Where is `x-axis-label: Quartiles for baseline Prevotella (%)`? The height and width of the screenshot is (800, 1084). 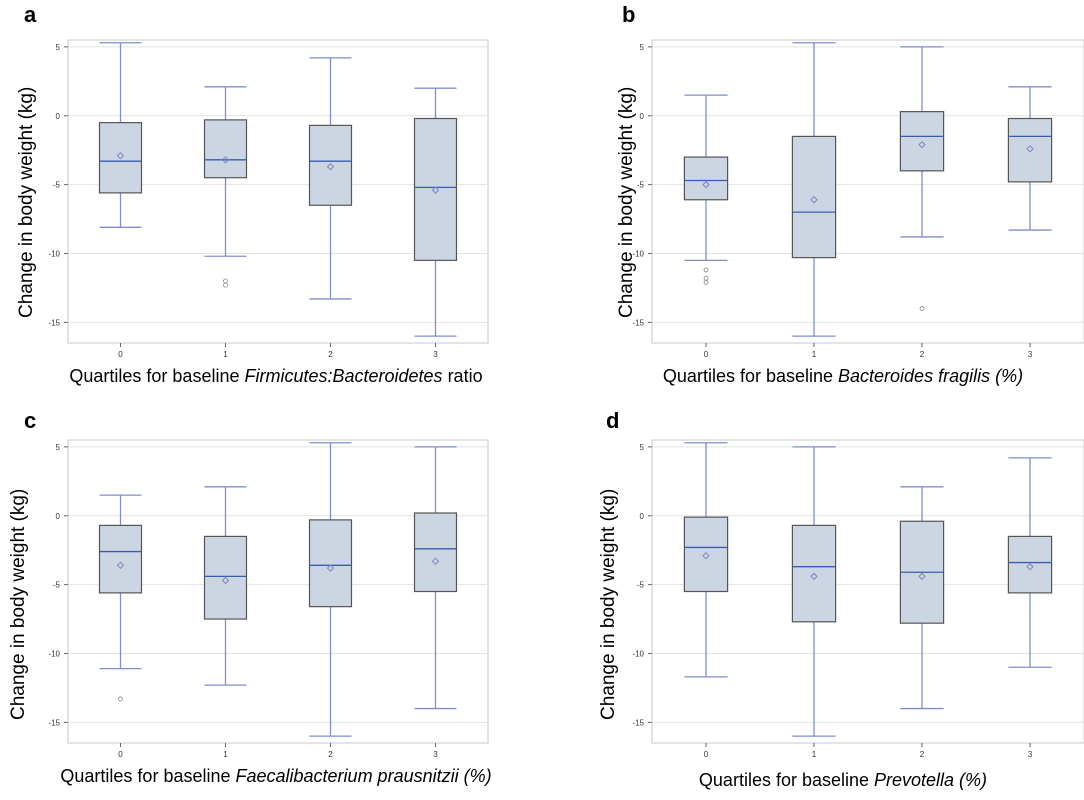 x-axis-label: Quartiles for baseline Prevotella (%) is located at coordinates (813, 780).